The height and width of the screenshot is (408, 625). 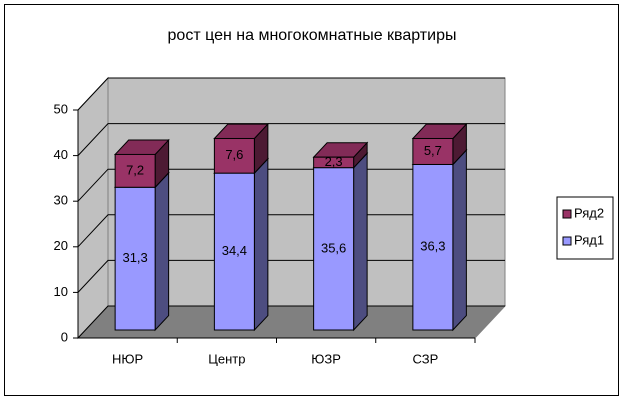 What do you see at coordinates (127, 358) in the screenshot?
I see `x-tick-label: НЮР` at bounding box center [127, 358].